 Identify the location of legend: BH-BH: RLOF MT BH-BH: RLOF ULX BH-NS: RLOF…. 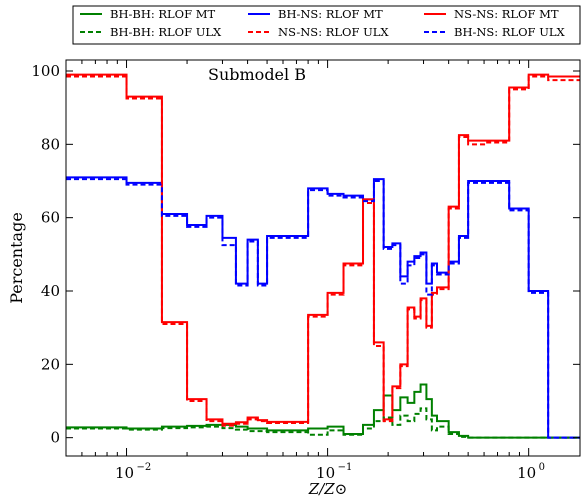
(326, 25).